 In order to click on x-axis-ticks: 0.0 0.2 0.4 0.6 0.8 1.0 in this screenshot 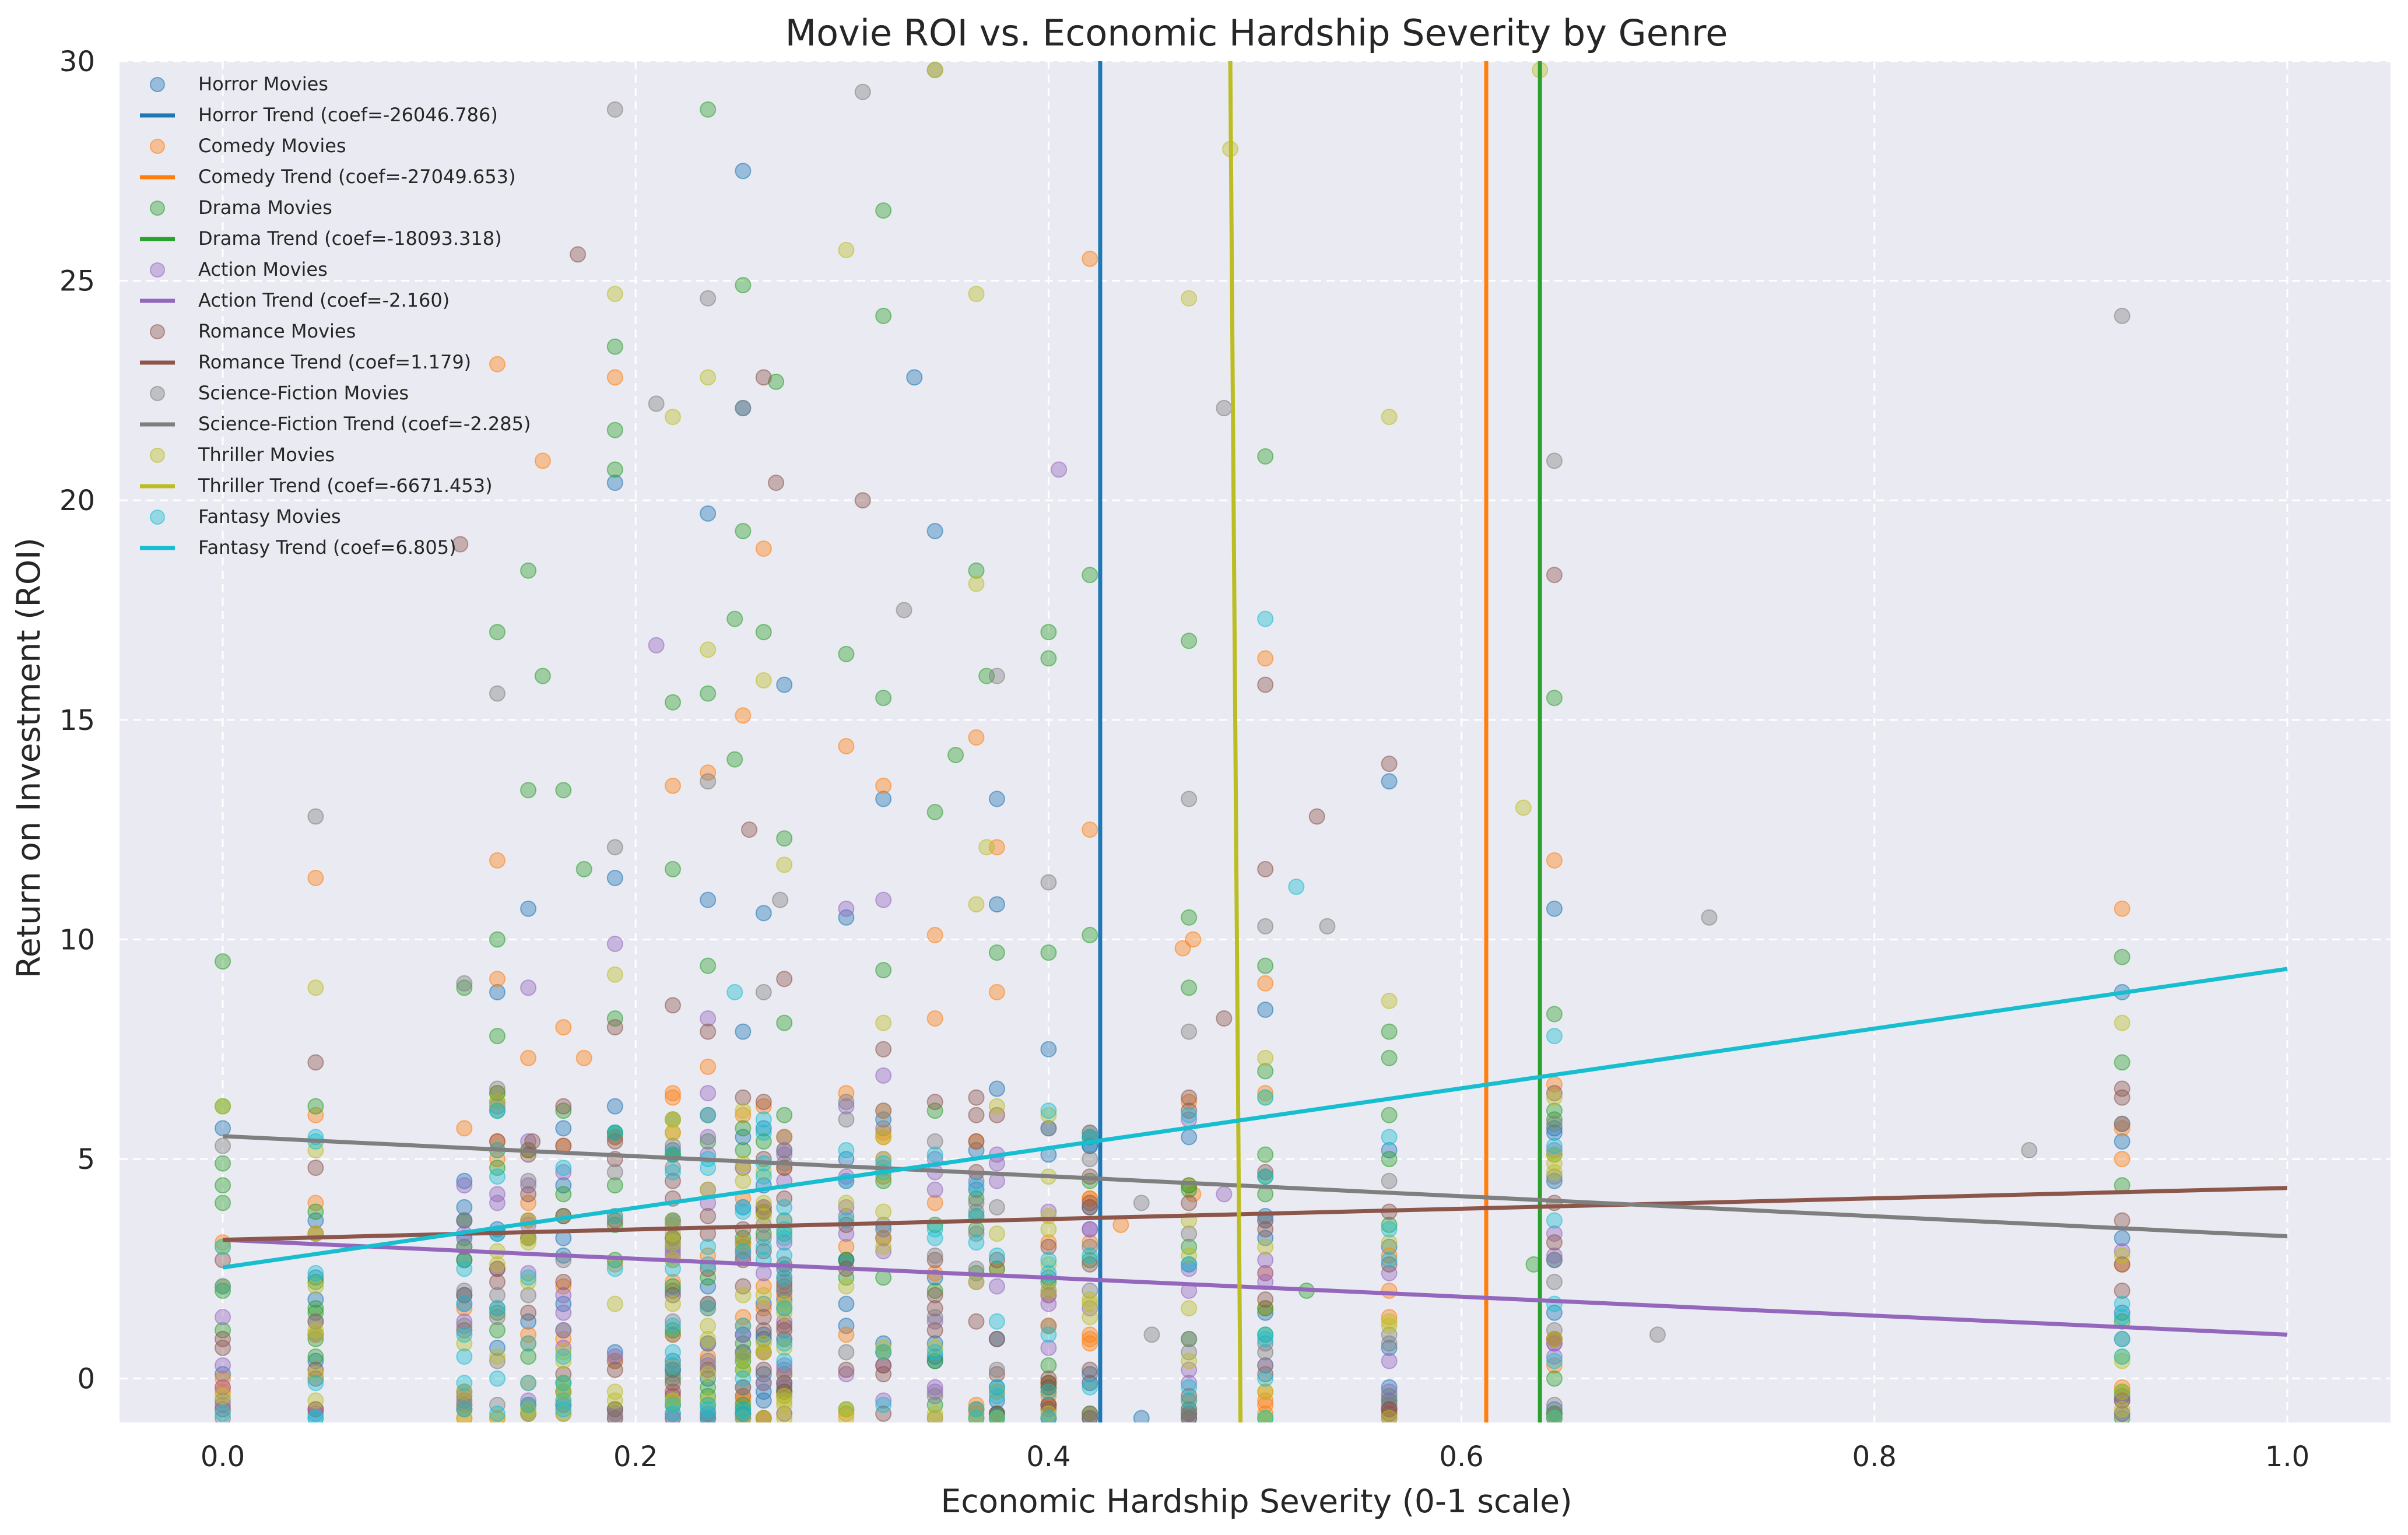, I will do `click(1255, 1457)`.